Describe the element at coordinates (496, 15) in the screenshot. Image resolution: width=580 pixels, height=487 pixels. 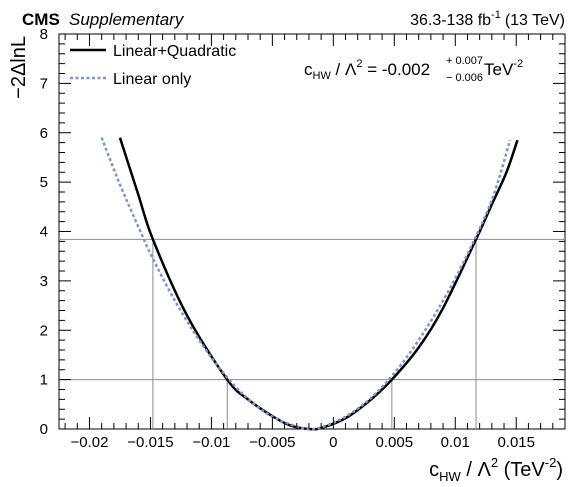
I see `luminosity-exponent: -1` at that location.